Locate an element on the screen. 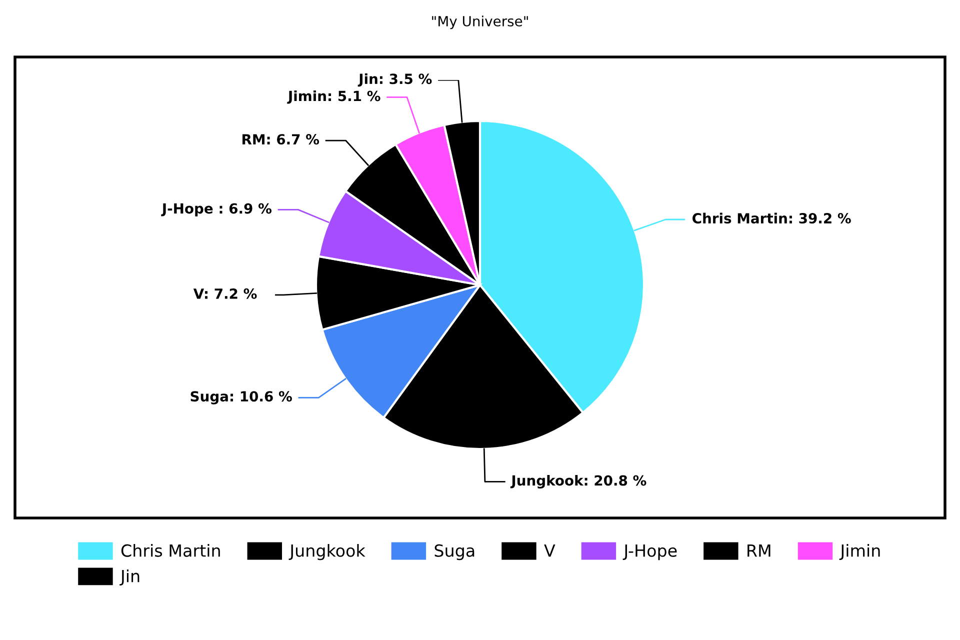  data-label: Chris Martin: 39.2 % is located at coordinates (771, 218).